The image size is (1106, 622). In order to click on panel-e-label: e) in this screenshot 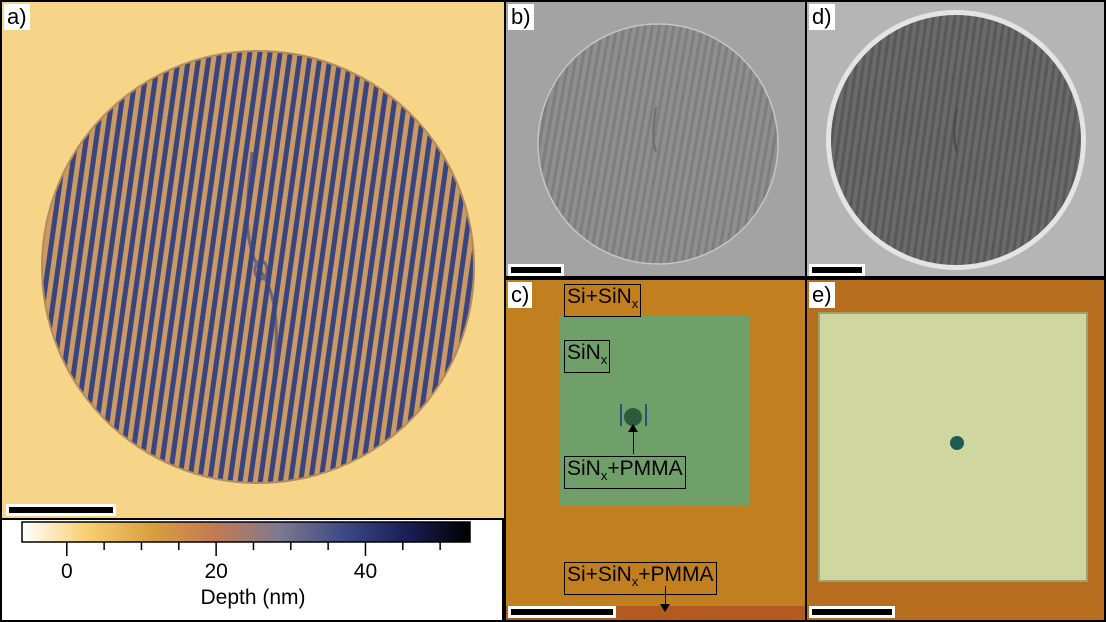, I will do `click(822, 295)`.